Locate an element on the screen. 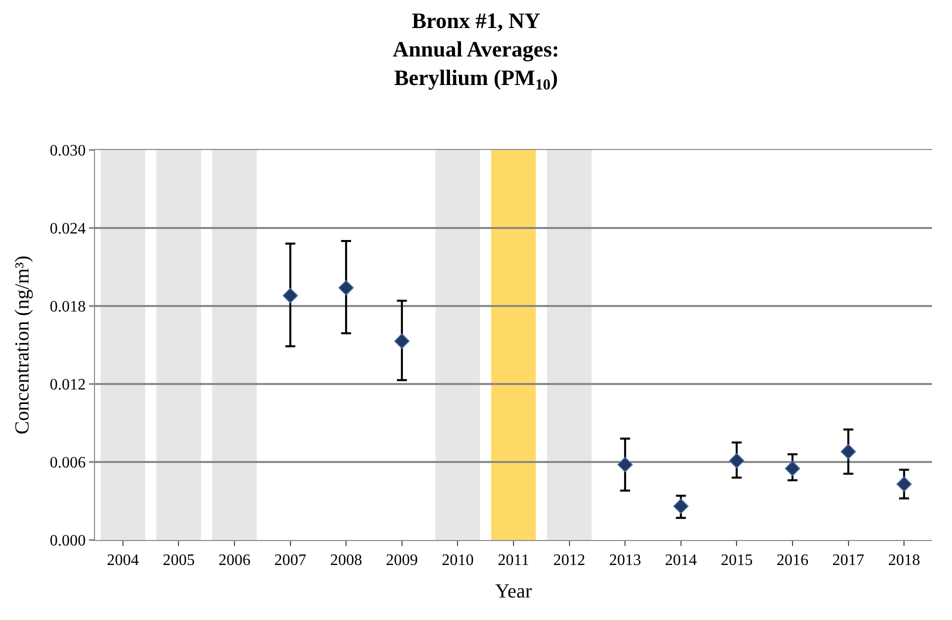 The image size is (952, 620). y-axis-title: Concentration (ng/m³) is located at coordinates (22, 345).